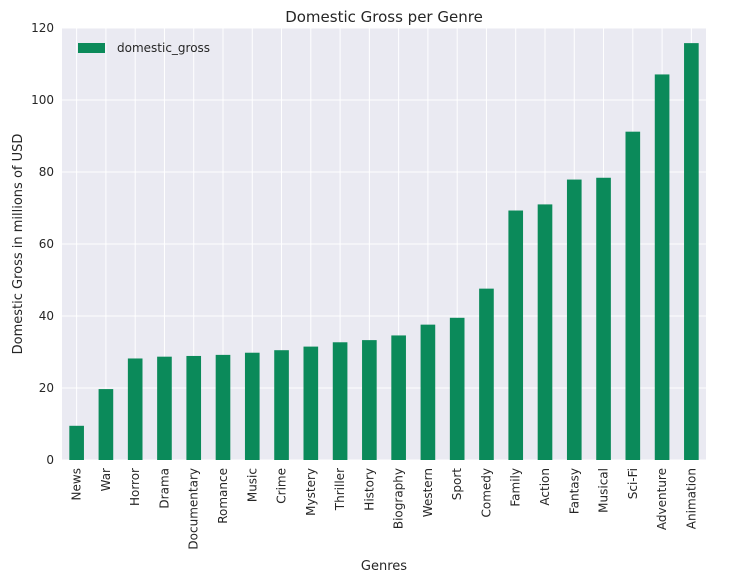 This screenshot has height=580, width=733. What do you see at coordinates (486, 374) in the screenshot?
I see `bar-comedy` at bounding box center [486, 374].